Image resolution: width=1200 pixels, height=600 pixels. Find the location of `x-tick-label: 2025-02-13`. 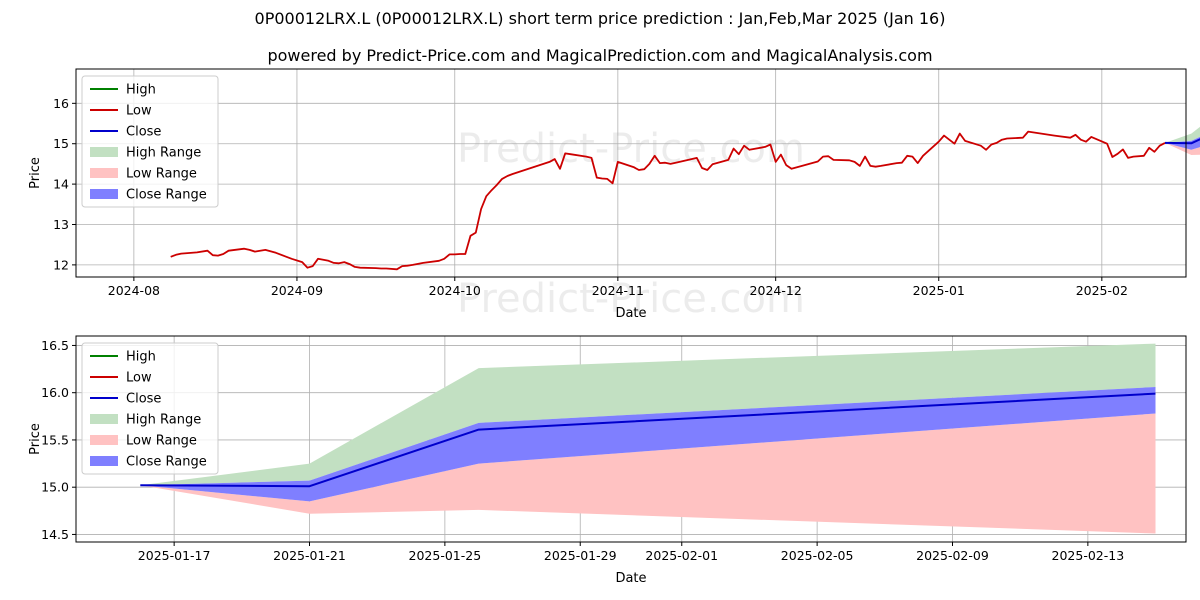

x-tick-label: 2025-02-13 is located at coordinates (1088, 555).